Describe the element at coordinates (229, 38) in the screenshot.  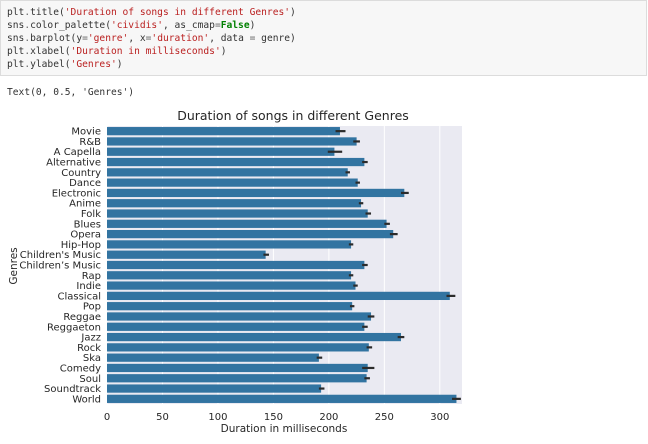
I see `code-token: , data` at that location.